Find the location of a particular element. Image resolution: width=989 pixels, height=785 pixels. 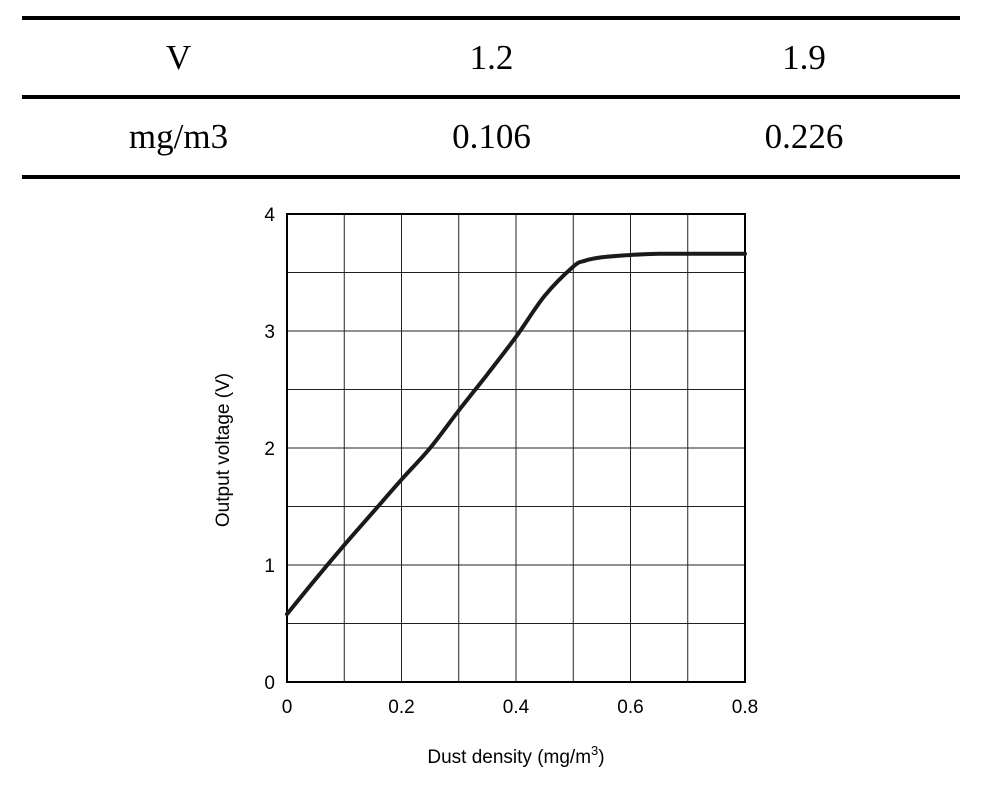

table-cell: 1.9 is located at coordinates (804, 57).